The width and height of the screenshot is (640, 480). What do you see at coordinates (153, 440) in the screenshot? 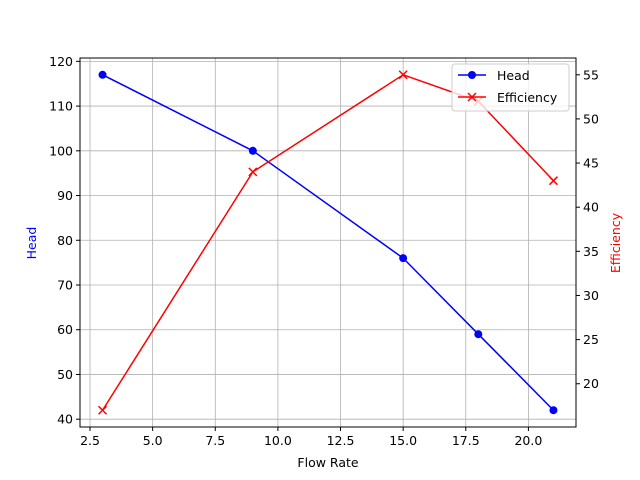
I see `x-tick-label: 5.0` at bounding box center [153, 440].